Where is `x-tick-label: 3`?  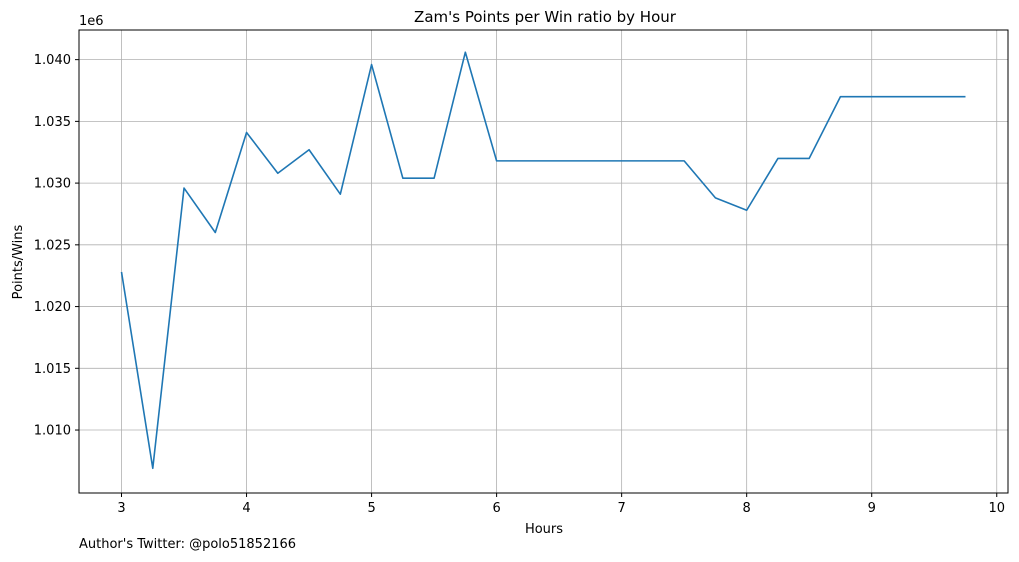
x-tick-label: 3 is located at coordinates (121, 508).